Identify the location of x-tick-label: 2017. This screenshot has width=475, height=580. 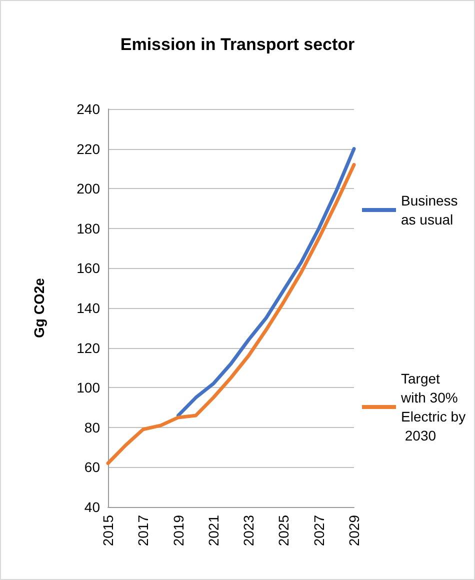
(143, 530).